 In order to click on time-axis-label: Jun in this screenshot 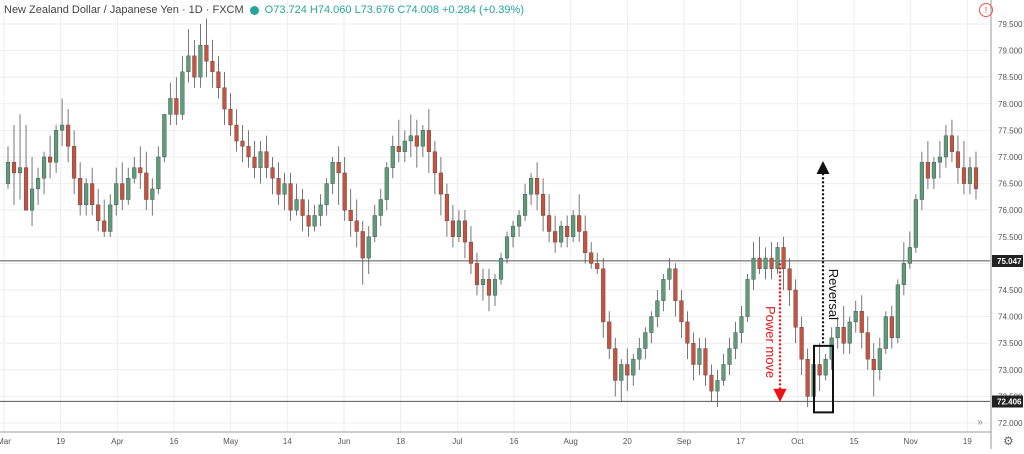, I will do `click(344, 441)`.